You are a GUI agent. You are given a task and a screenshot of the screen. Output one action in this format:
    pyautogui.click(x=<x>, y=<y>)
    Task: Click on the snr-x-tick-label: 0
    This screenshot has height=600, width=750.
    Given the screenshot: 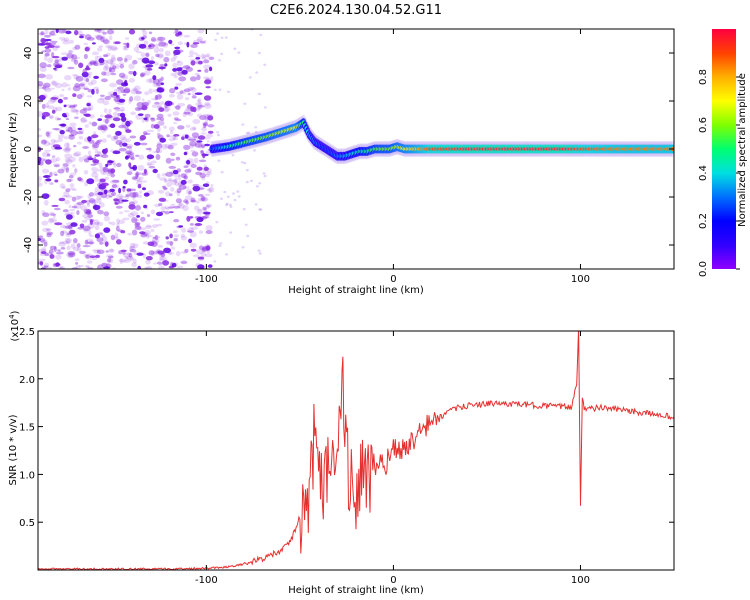 What is the action you would take?
    pyautogui.click(x=393, y=580)
    